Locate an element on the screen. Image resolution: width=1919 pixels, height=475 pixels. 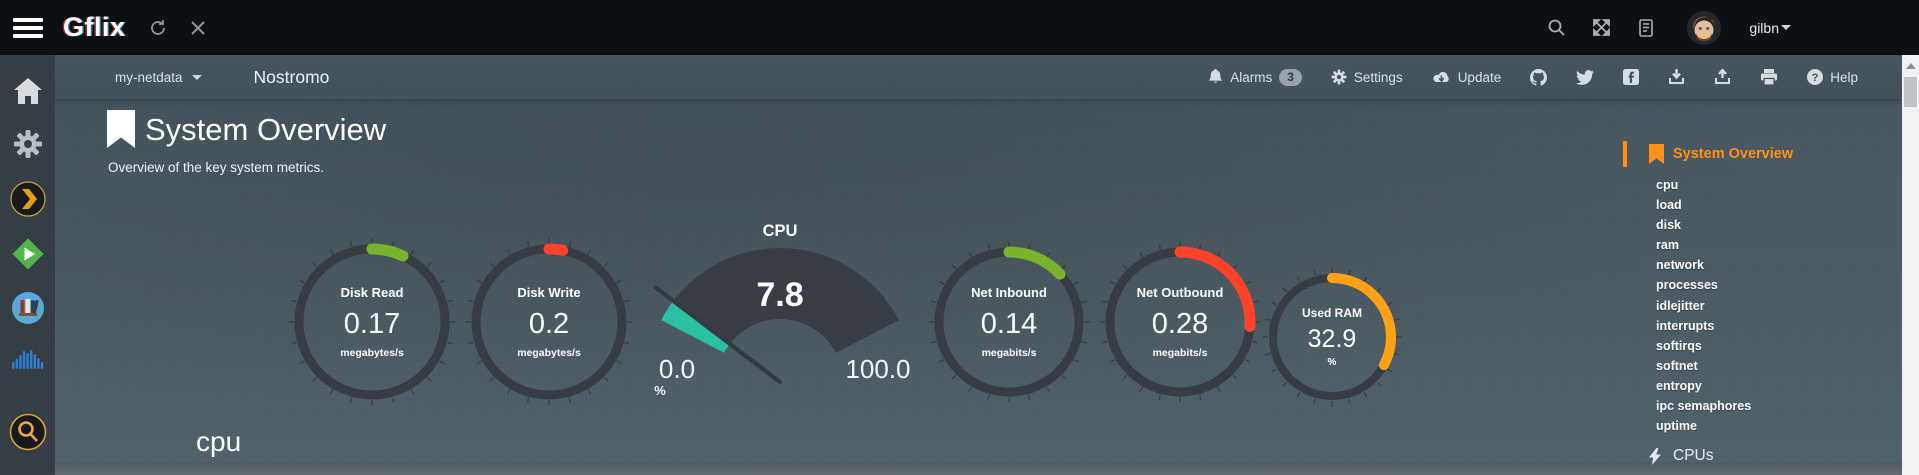
facebook-link is located at coordinates (1631, 77).